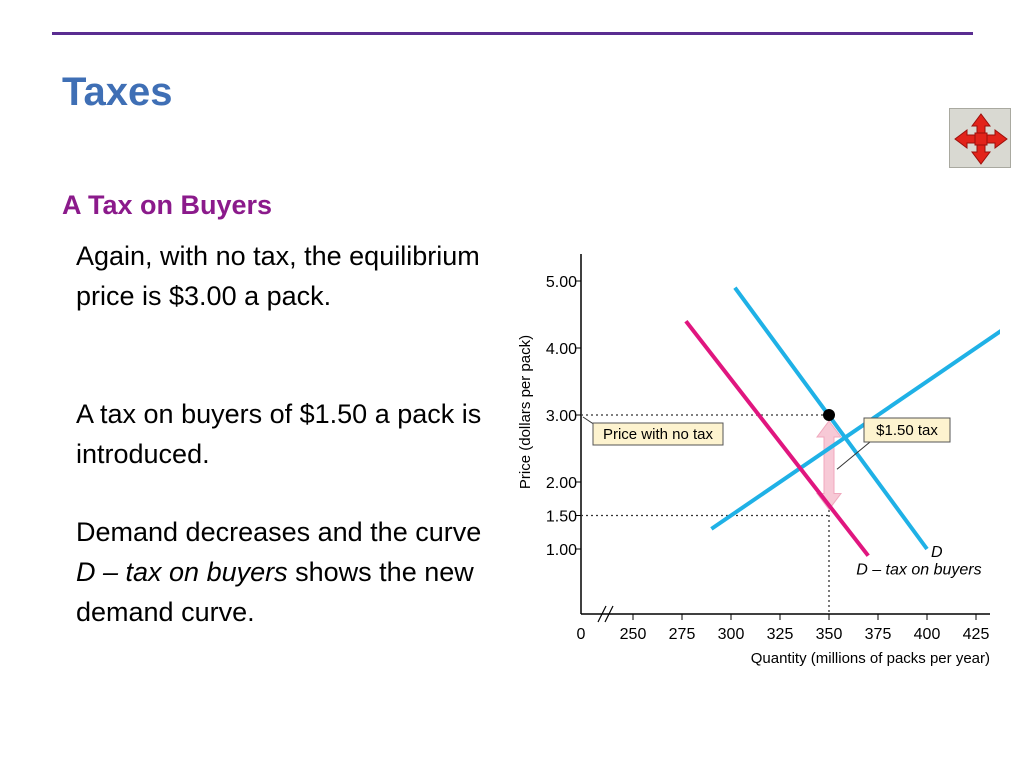 This screenshot has width=1024, height=768. Describe the element at coordinates (275, 592) in the screenshot. I see `paragraph3-end: shows the new demand curve.` at that location.